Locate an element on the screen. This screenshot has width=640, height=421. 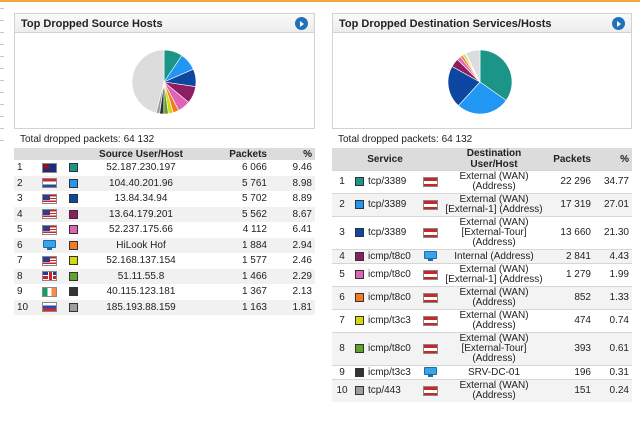
row-percent: 1.81 is located at coordinates (302, 307).